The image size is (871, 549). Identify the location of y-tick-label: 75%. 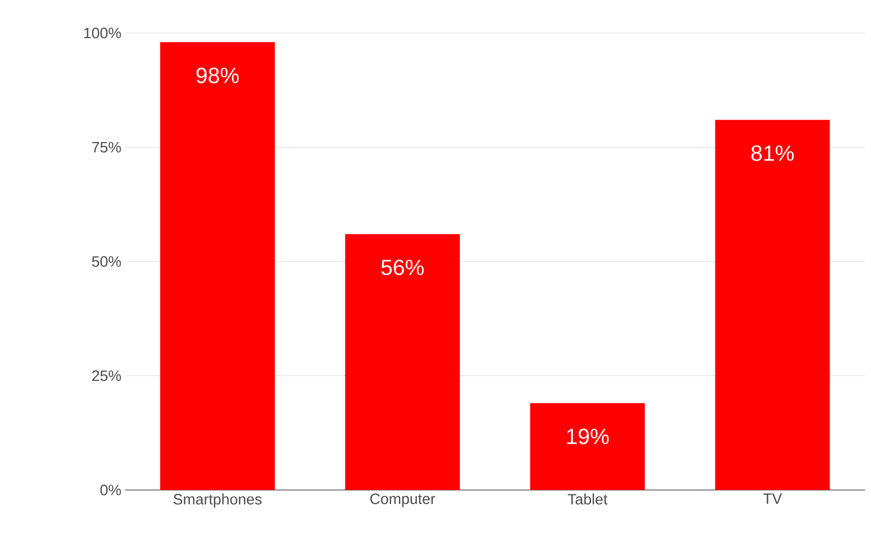
(106, 147).